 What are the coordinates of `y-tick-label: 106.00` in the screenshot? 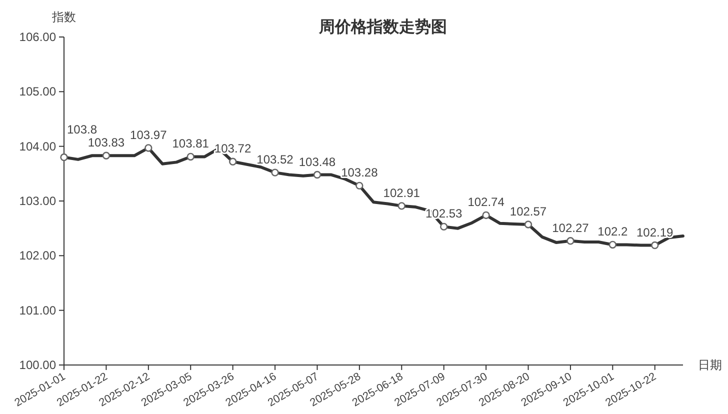 It's located at (37, 37).